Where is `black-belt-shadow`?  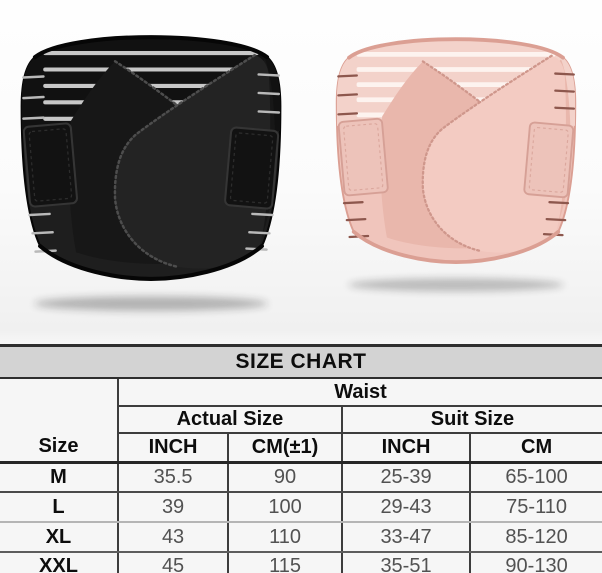
black-belt-shadow is located at coordinates (151, 303).